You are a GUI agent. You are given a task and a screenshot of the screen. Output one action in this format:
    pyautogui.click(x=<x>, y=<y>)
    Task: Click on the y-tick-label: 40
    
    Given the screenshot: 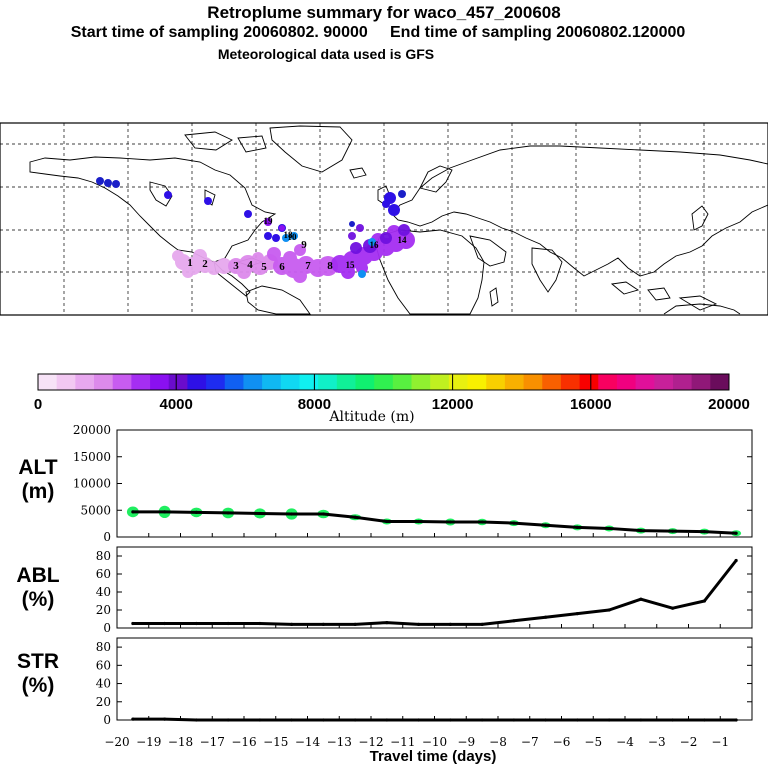 What is the action you would take?
    pyautogui.click(x=103, y=592)
    